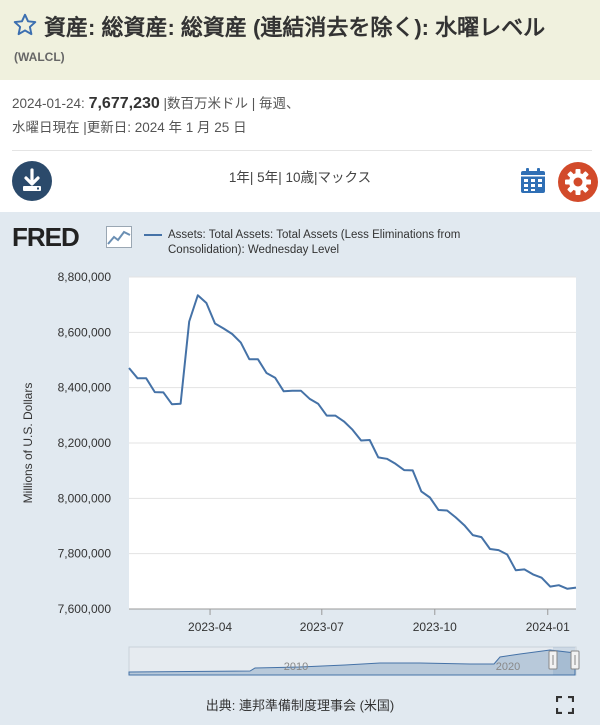 The image size is (600, 725). I want to click on range-10y: 10歳, so click(299, 177).